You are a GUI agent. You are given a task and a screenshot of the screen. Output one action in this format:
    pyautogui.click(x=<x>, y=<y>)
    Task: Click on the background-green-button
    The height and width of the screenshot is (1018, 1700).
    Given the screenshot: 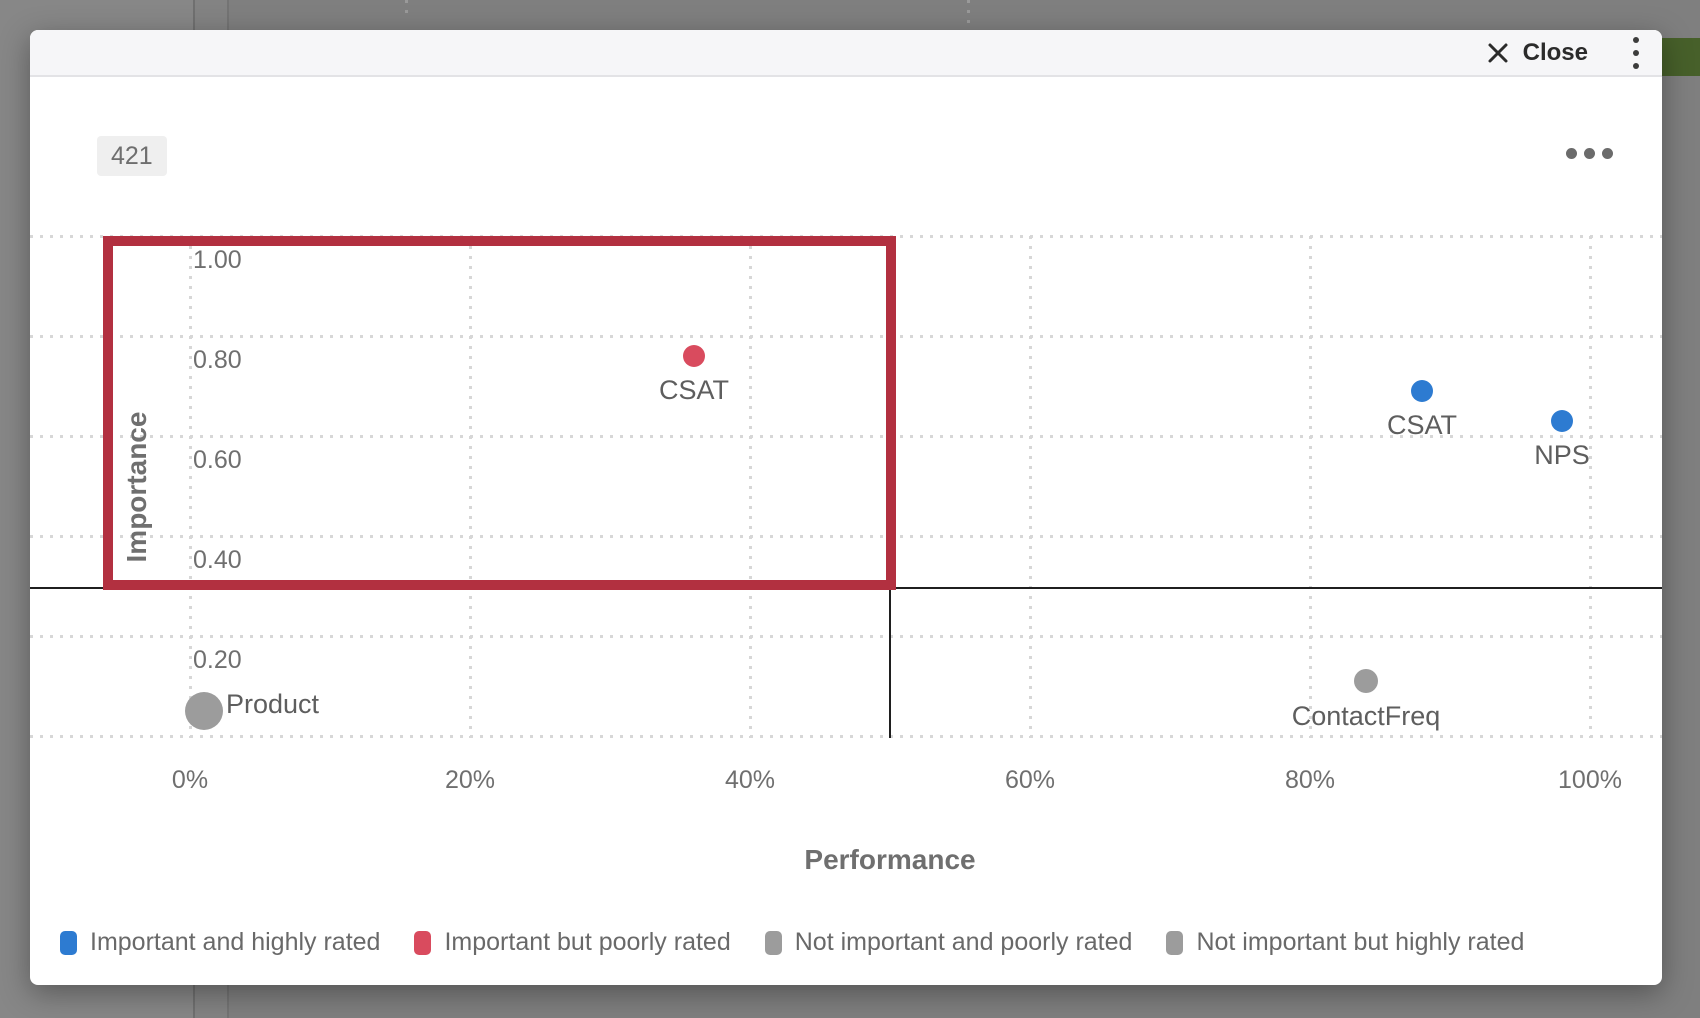 What is the action you would take?
    pyautogui.click(x=1681, y=57)
    